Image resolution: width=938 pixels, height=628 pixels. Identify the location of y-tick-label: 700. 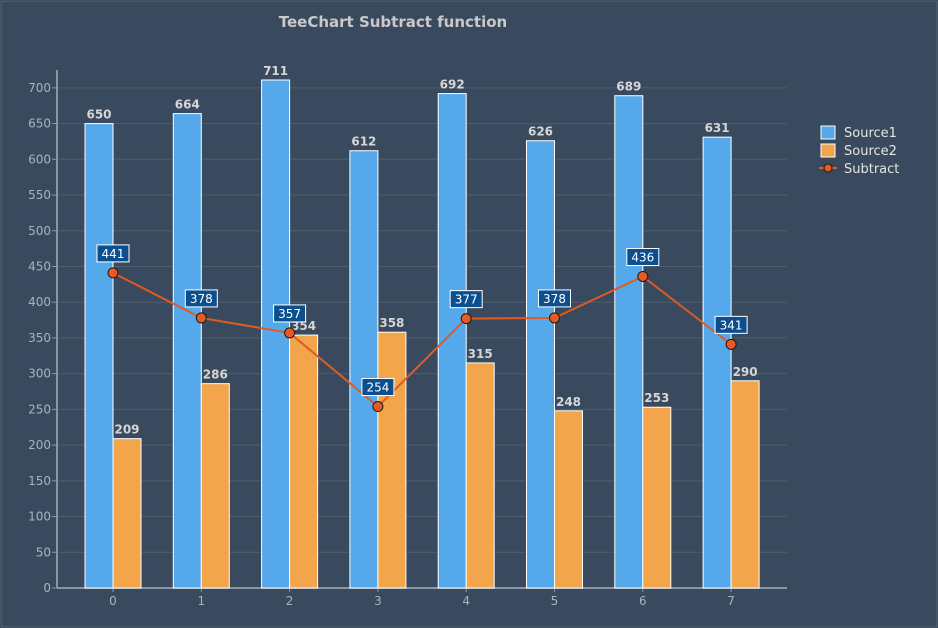
(39, 88).